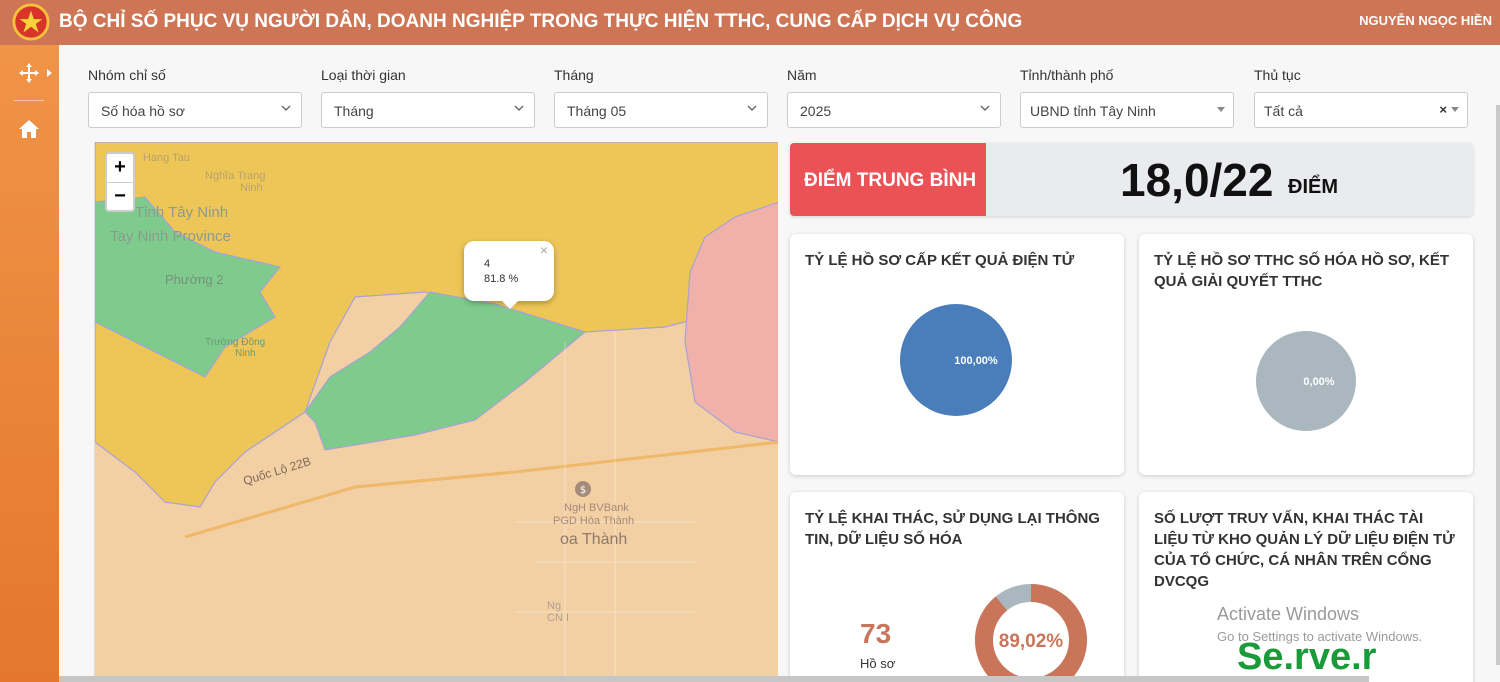  What do you see at coordinates (29, 129) in the screenshot?
I see `home-icon` at bounding box center [29, 129].